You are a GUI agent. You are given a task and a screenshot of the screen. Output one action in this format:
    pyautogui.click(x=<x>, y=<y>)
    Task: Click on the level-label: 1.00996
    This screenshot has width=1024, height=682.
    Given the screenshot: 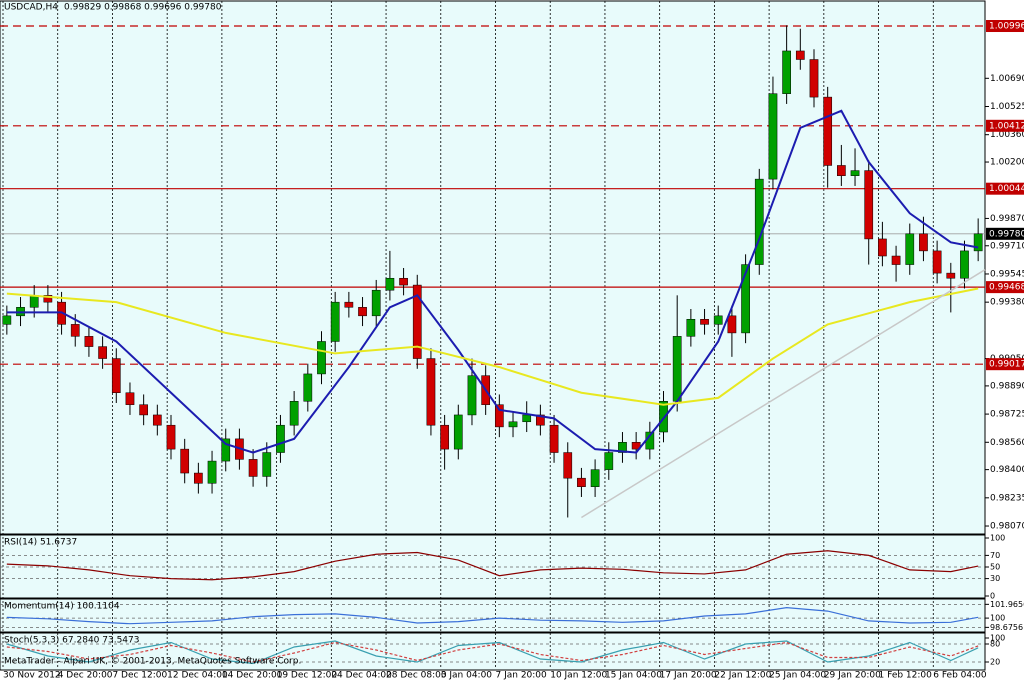 What is the action you would take?
    pyautogui.click(x=1006, y=27)
    